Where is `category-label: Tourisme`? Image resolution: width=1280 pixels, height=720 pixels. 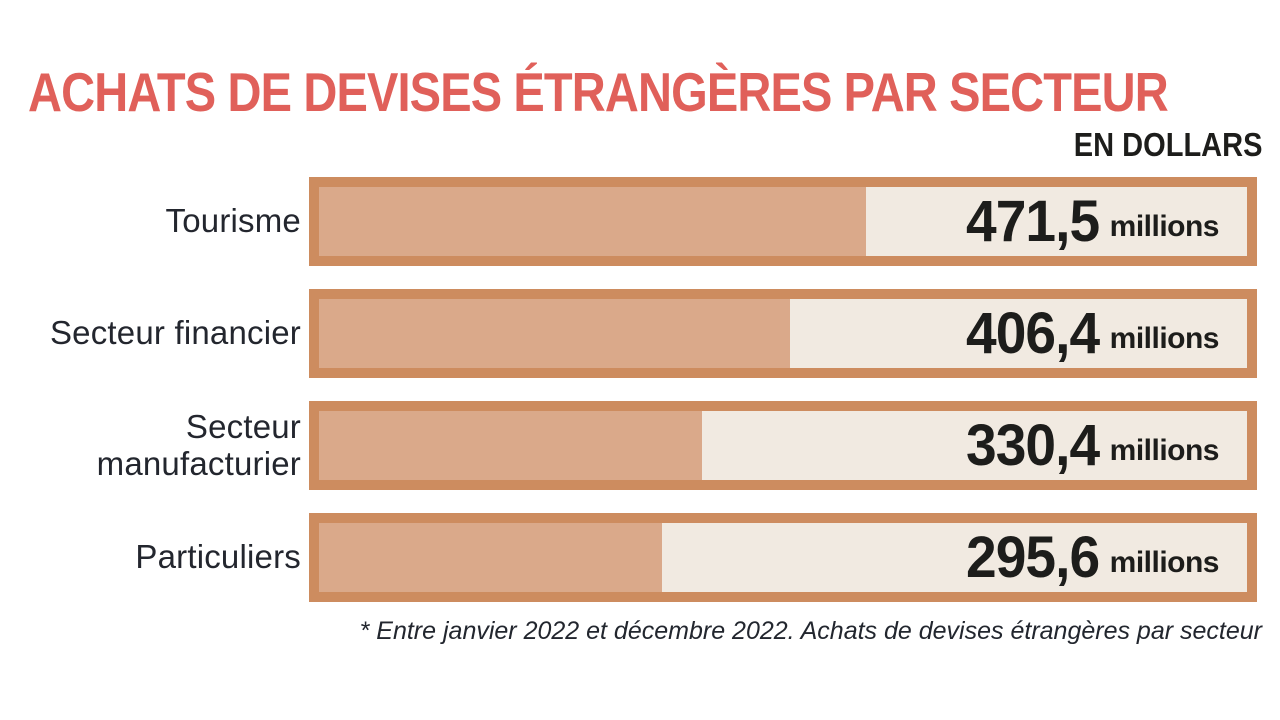
category-label: Tourisme is located at coordinates (233, 221).